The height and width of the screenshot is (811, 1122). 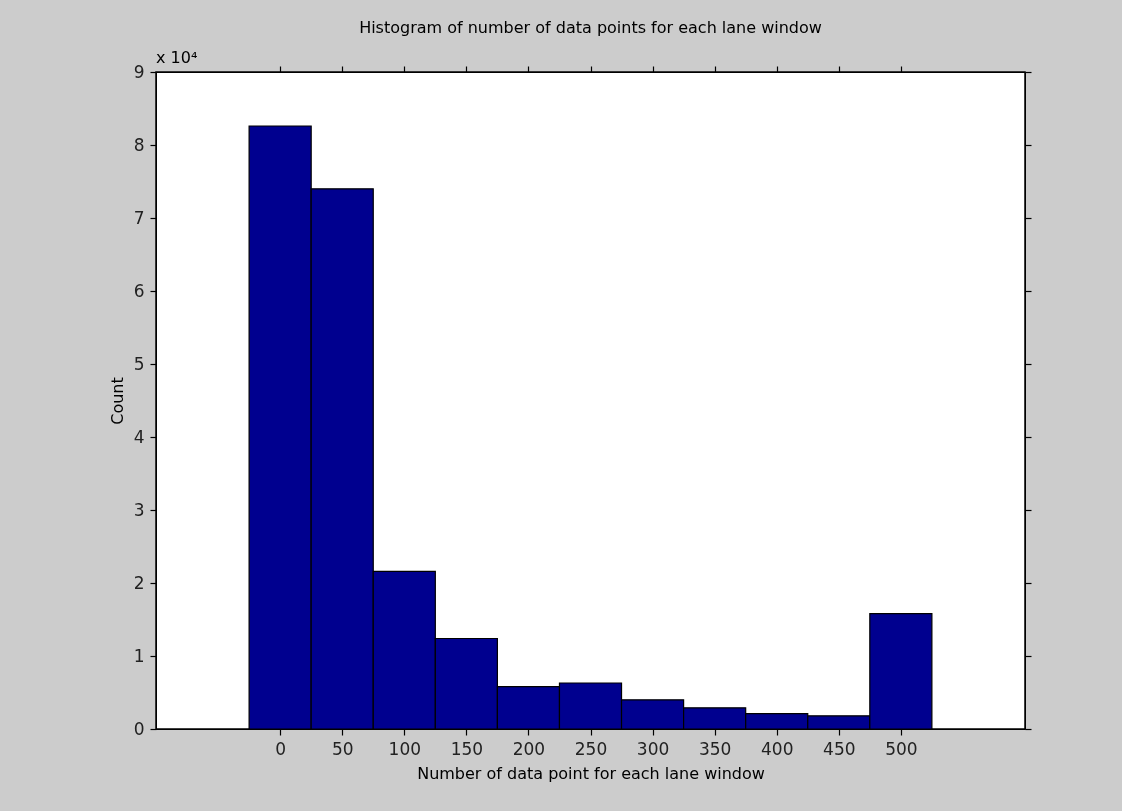 I want to click on x-tick-label: 350, so click(x=715, y=748).